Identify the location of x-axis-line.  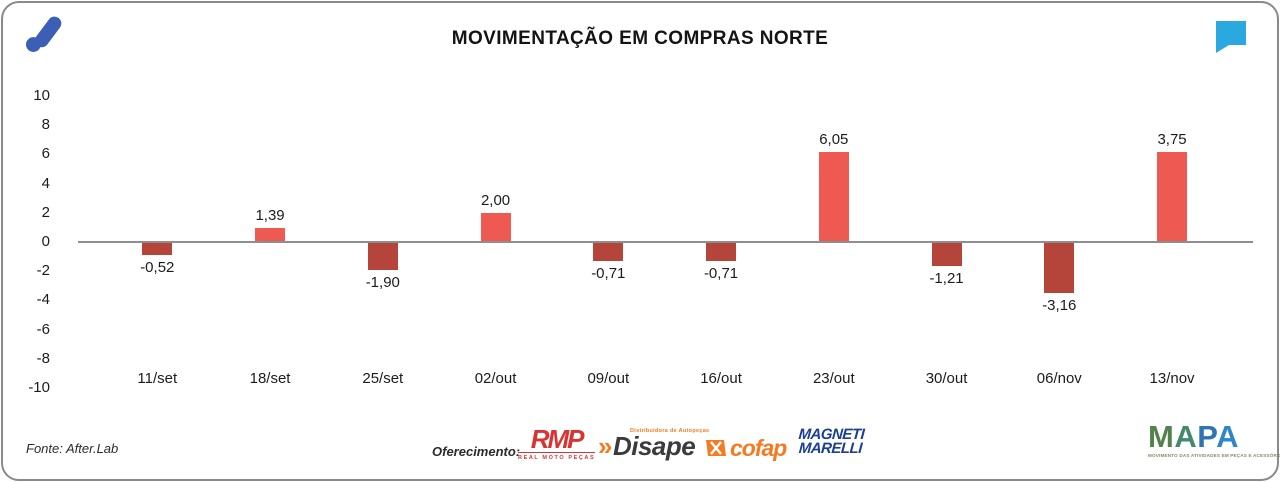
(665, 242).